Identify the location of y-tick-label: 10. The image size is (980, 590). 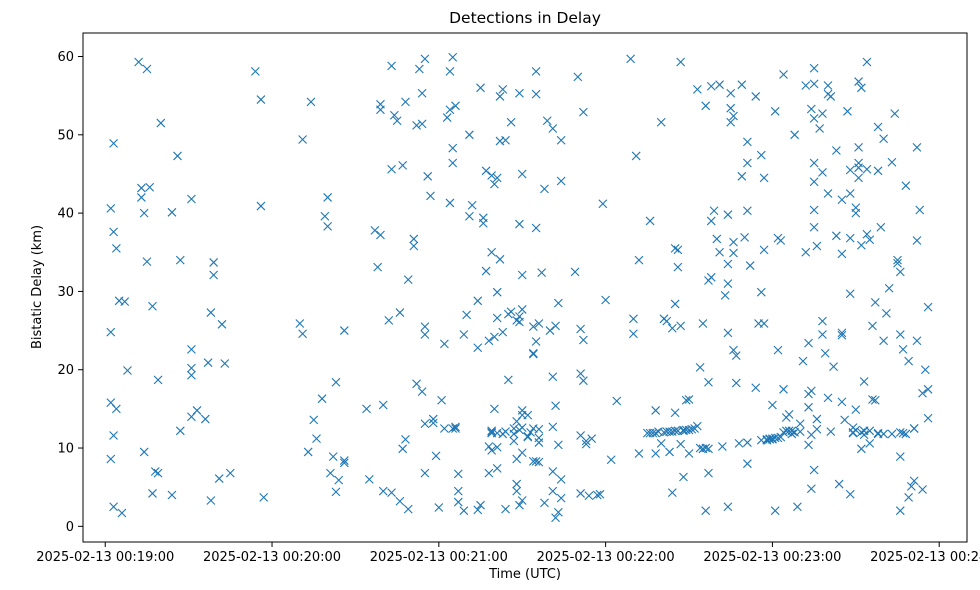
(65, 449).